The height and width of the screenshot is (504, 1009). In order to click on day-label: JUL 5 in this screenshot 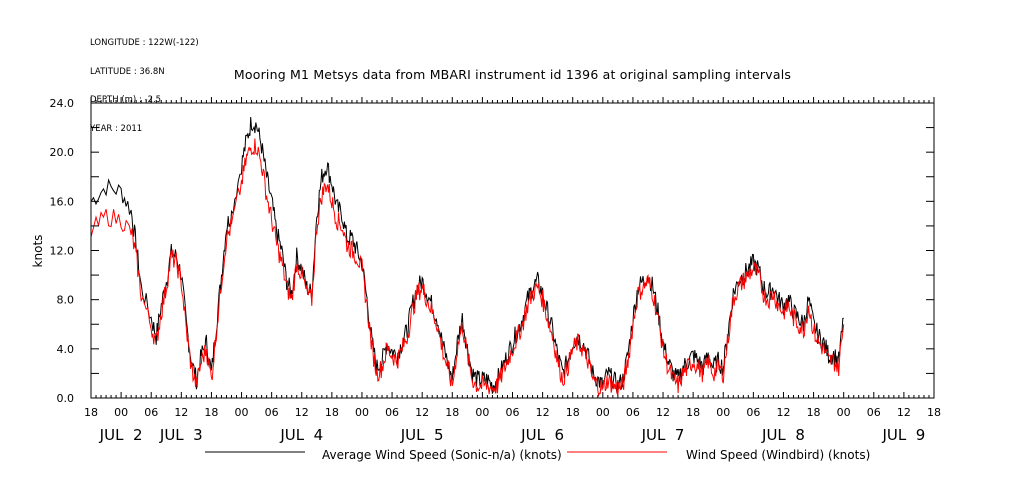, I will do `click(422, 435)`.